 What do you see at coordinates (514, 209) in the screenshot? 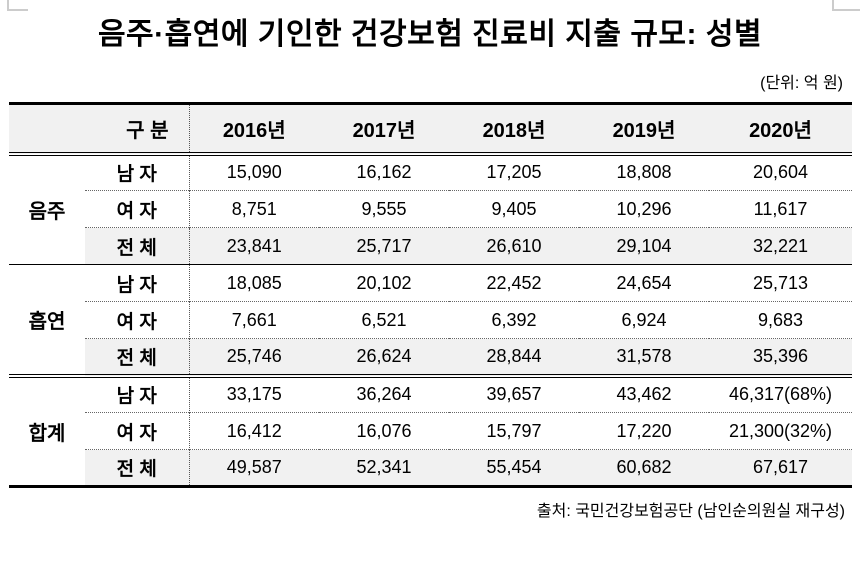
I see `cell-value: 9,405` at bounding box center [514, 209].